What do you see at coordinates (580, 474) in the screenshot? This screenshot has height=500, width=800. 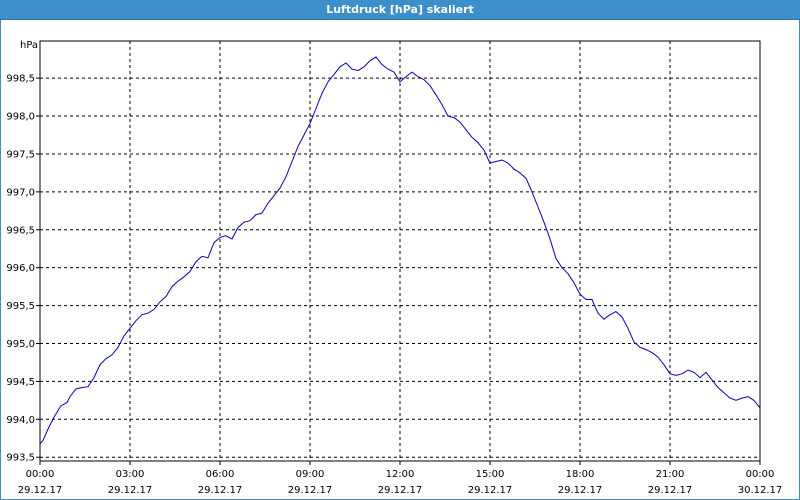 I see `x-tick-time-label: 18:00` at bounding box center [580, 474].